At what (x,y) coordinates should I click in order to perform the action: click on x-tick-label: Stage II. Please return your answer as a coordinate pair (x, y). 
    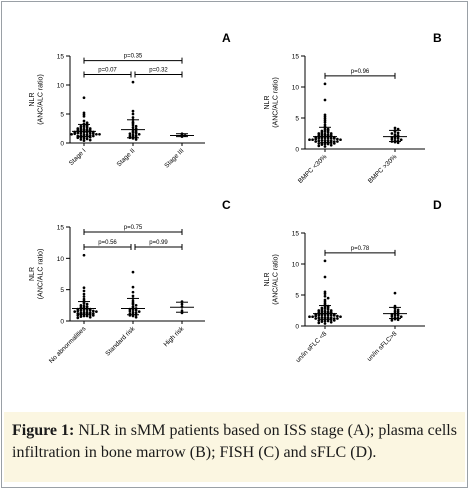
    Looking at the image, I should click on (126, 157).